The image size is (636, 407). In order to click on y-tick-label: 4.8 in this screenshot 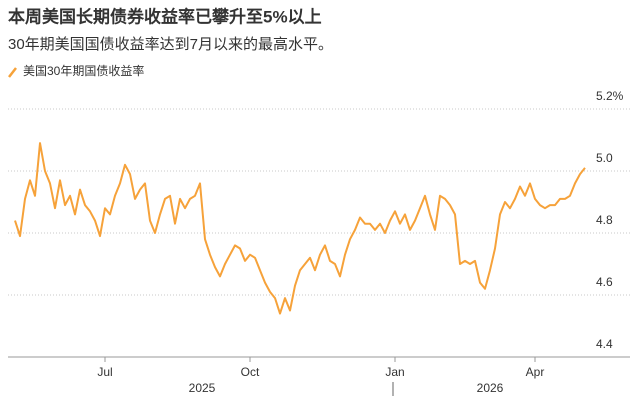, I will do `click(604, 220)`.